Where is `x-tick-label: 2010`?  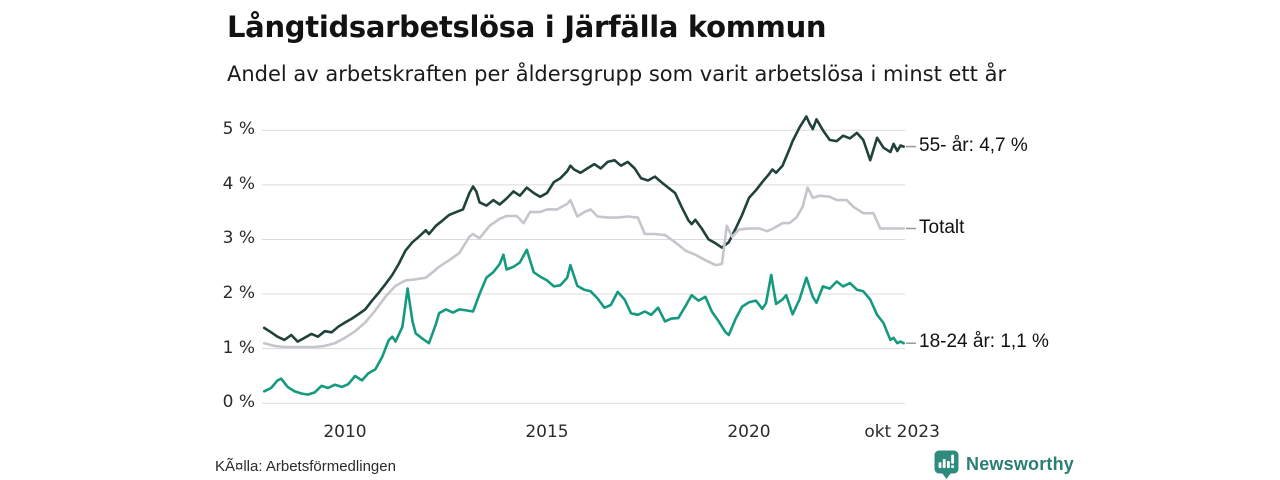
x-tick-label: 2010 is located at coordinates (345, 432).